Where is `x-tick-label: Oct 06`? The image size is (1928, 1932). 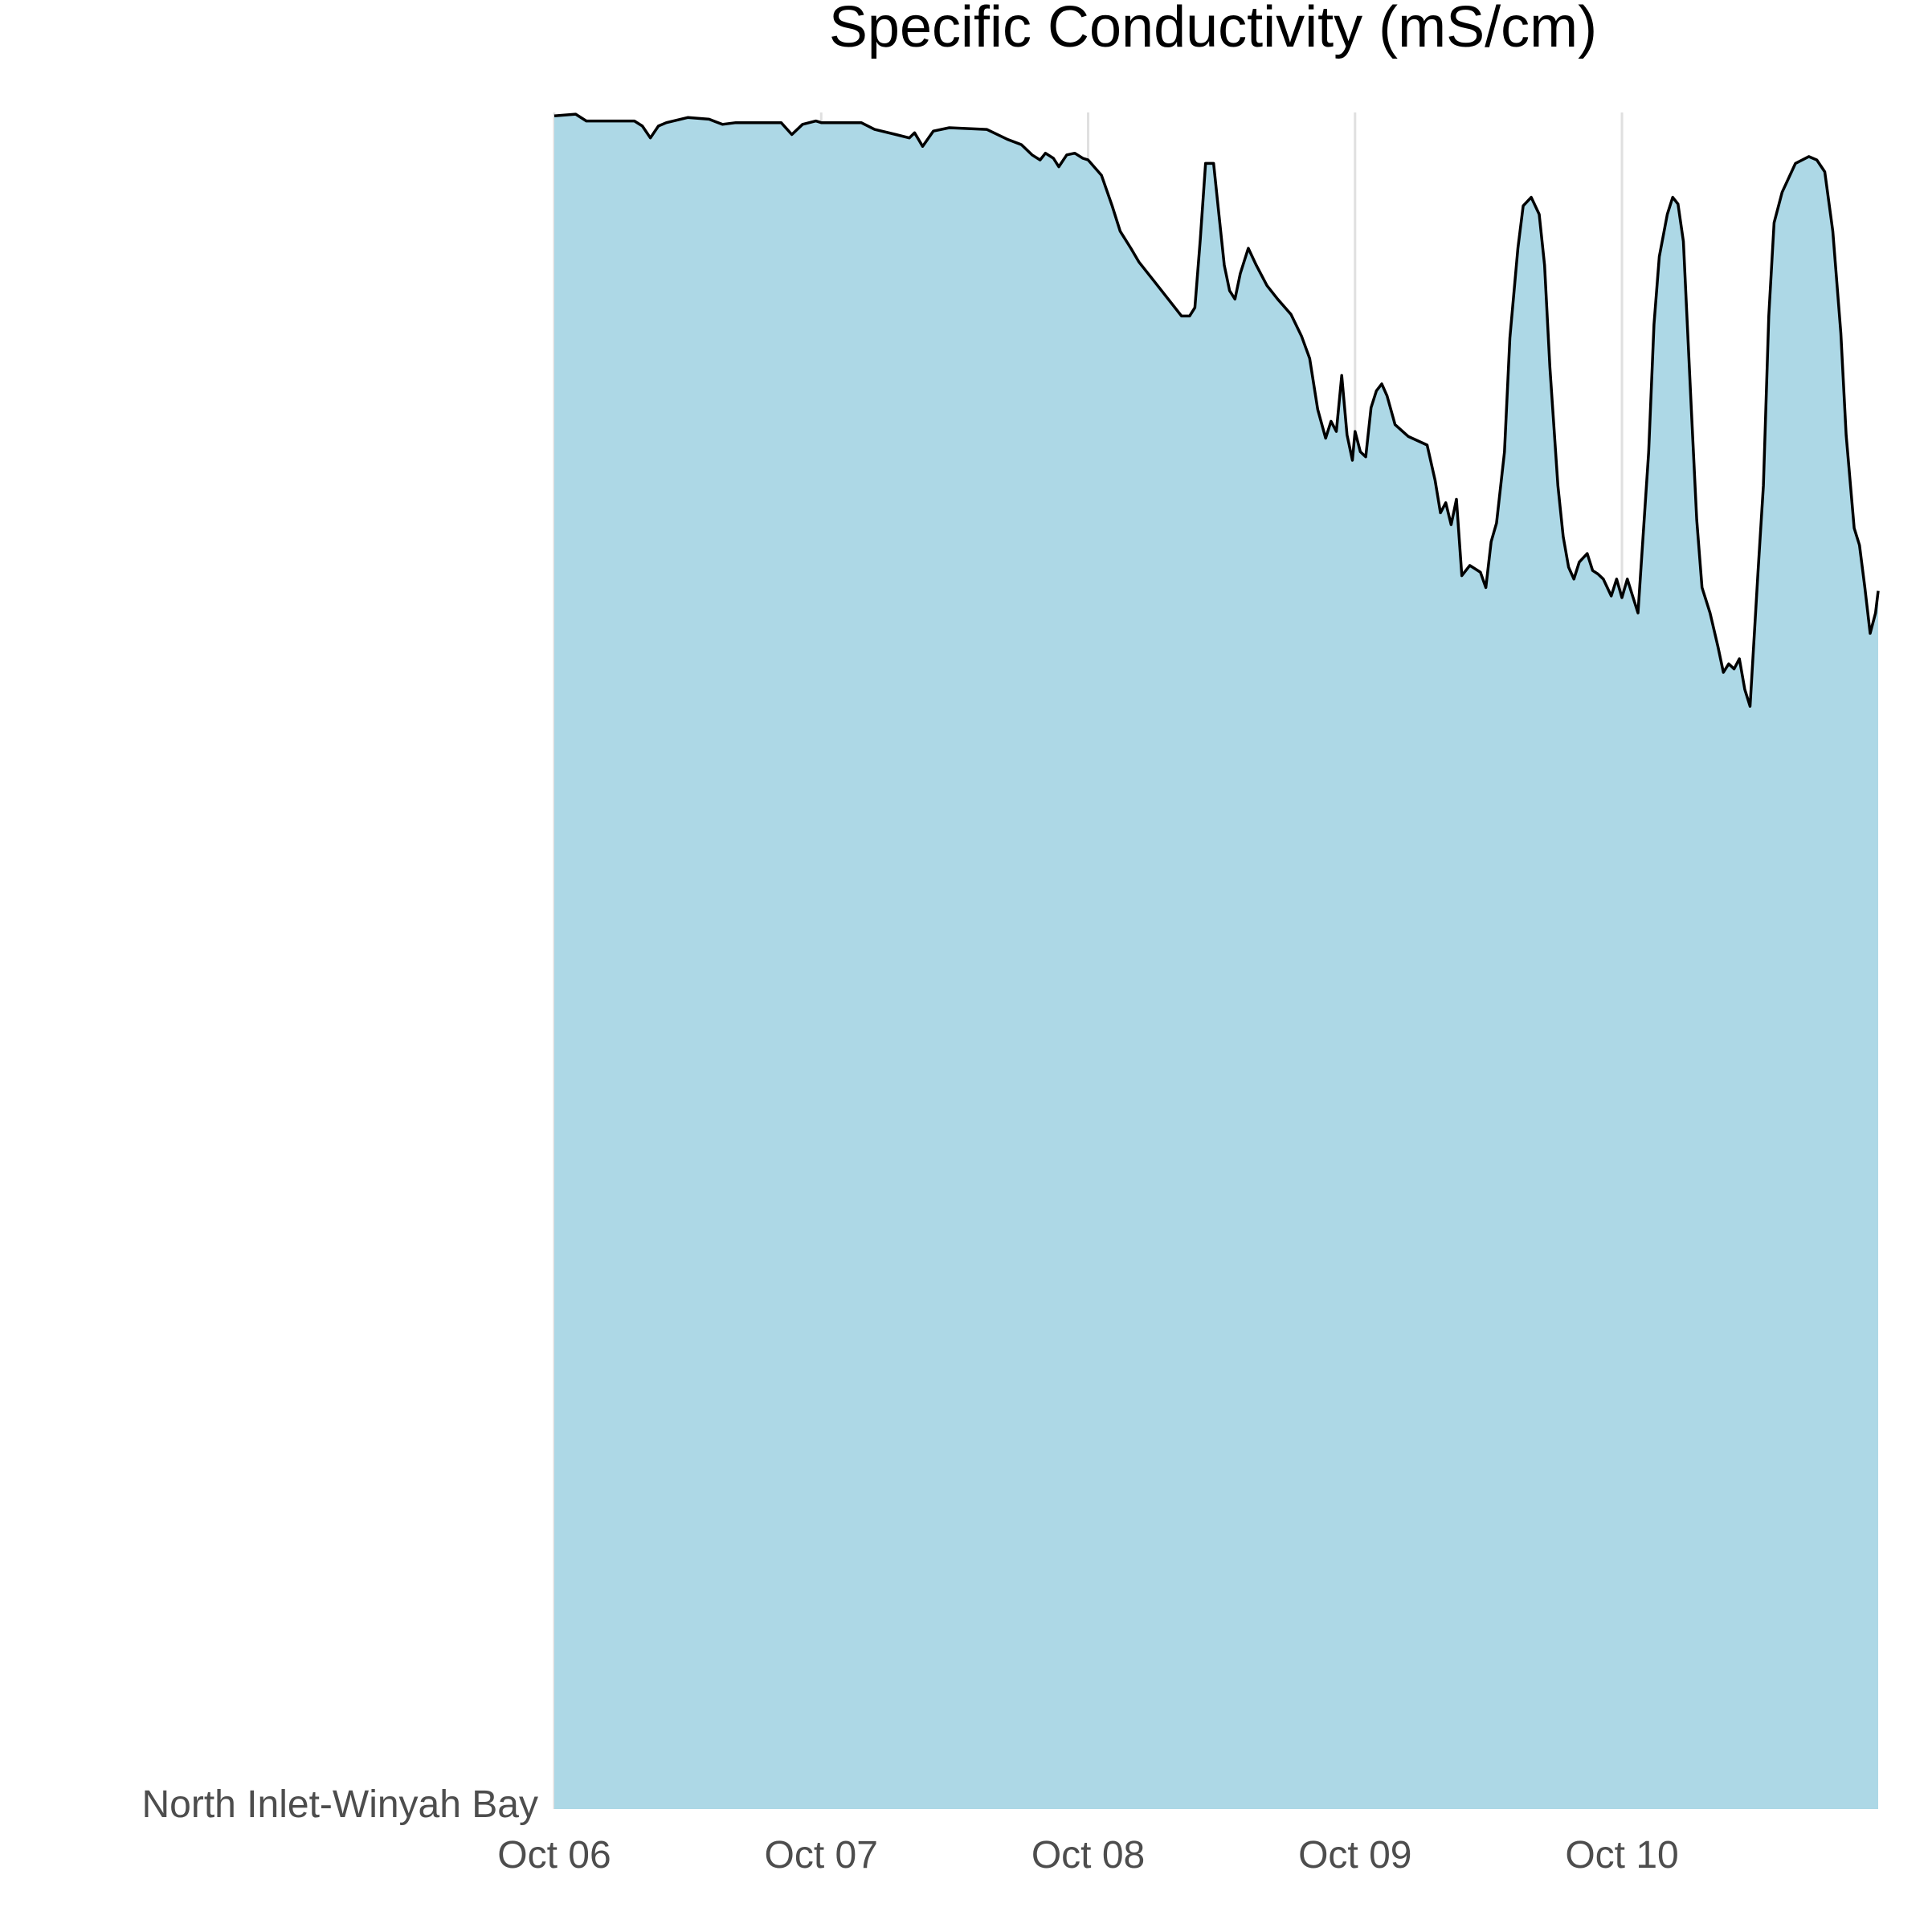 x-tick-label: Oct 06 is located at coordinates (554, 1855).